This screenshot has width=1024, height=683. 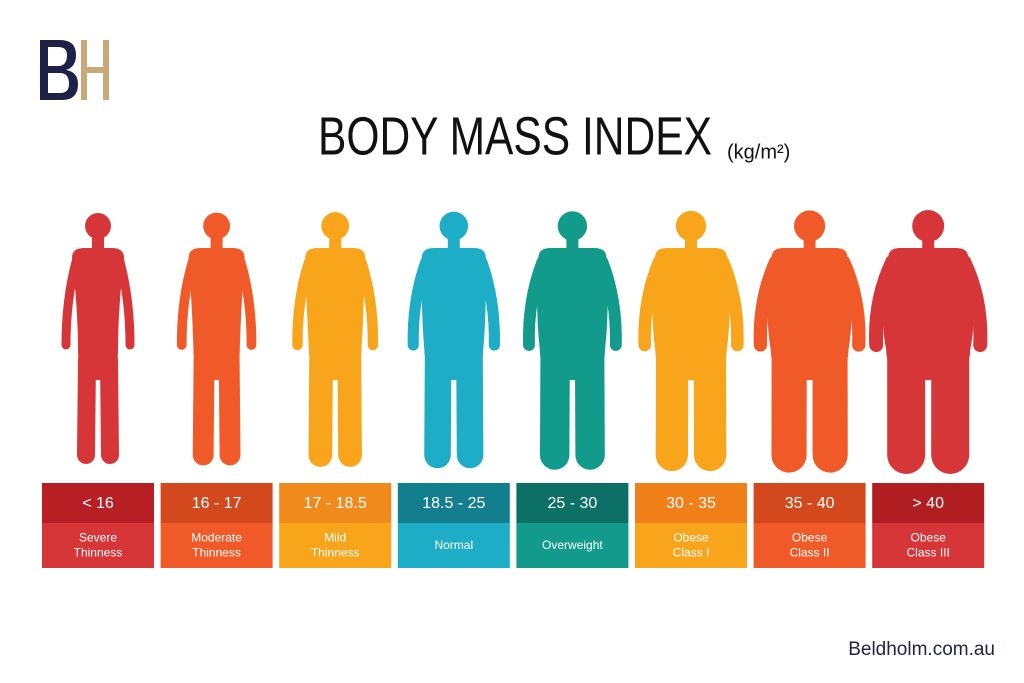 I want to click on range-text: 18.5 - 25, so click(x=453, y=503).